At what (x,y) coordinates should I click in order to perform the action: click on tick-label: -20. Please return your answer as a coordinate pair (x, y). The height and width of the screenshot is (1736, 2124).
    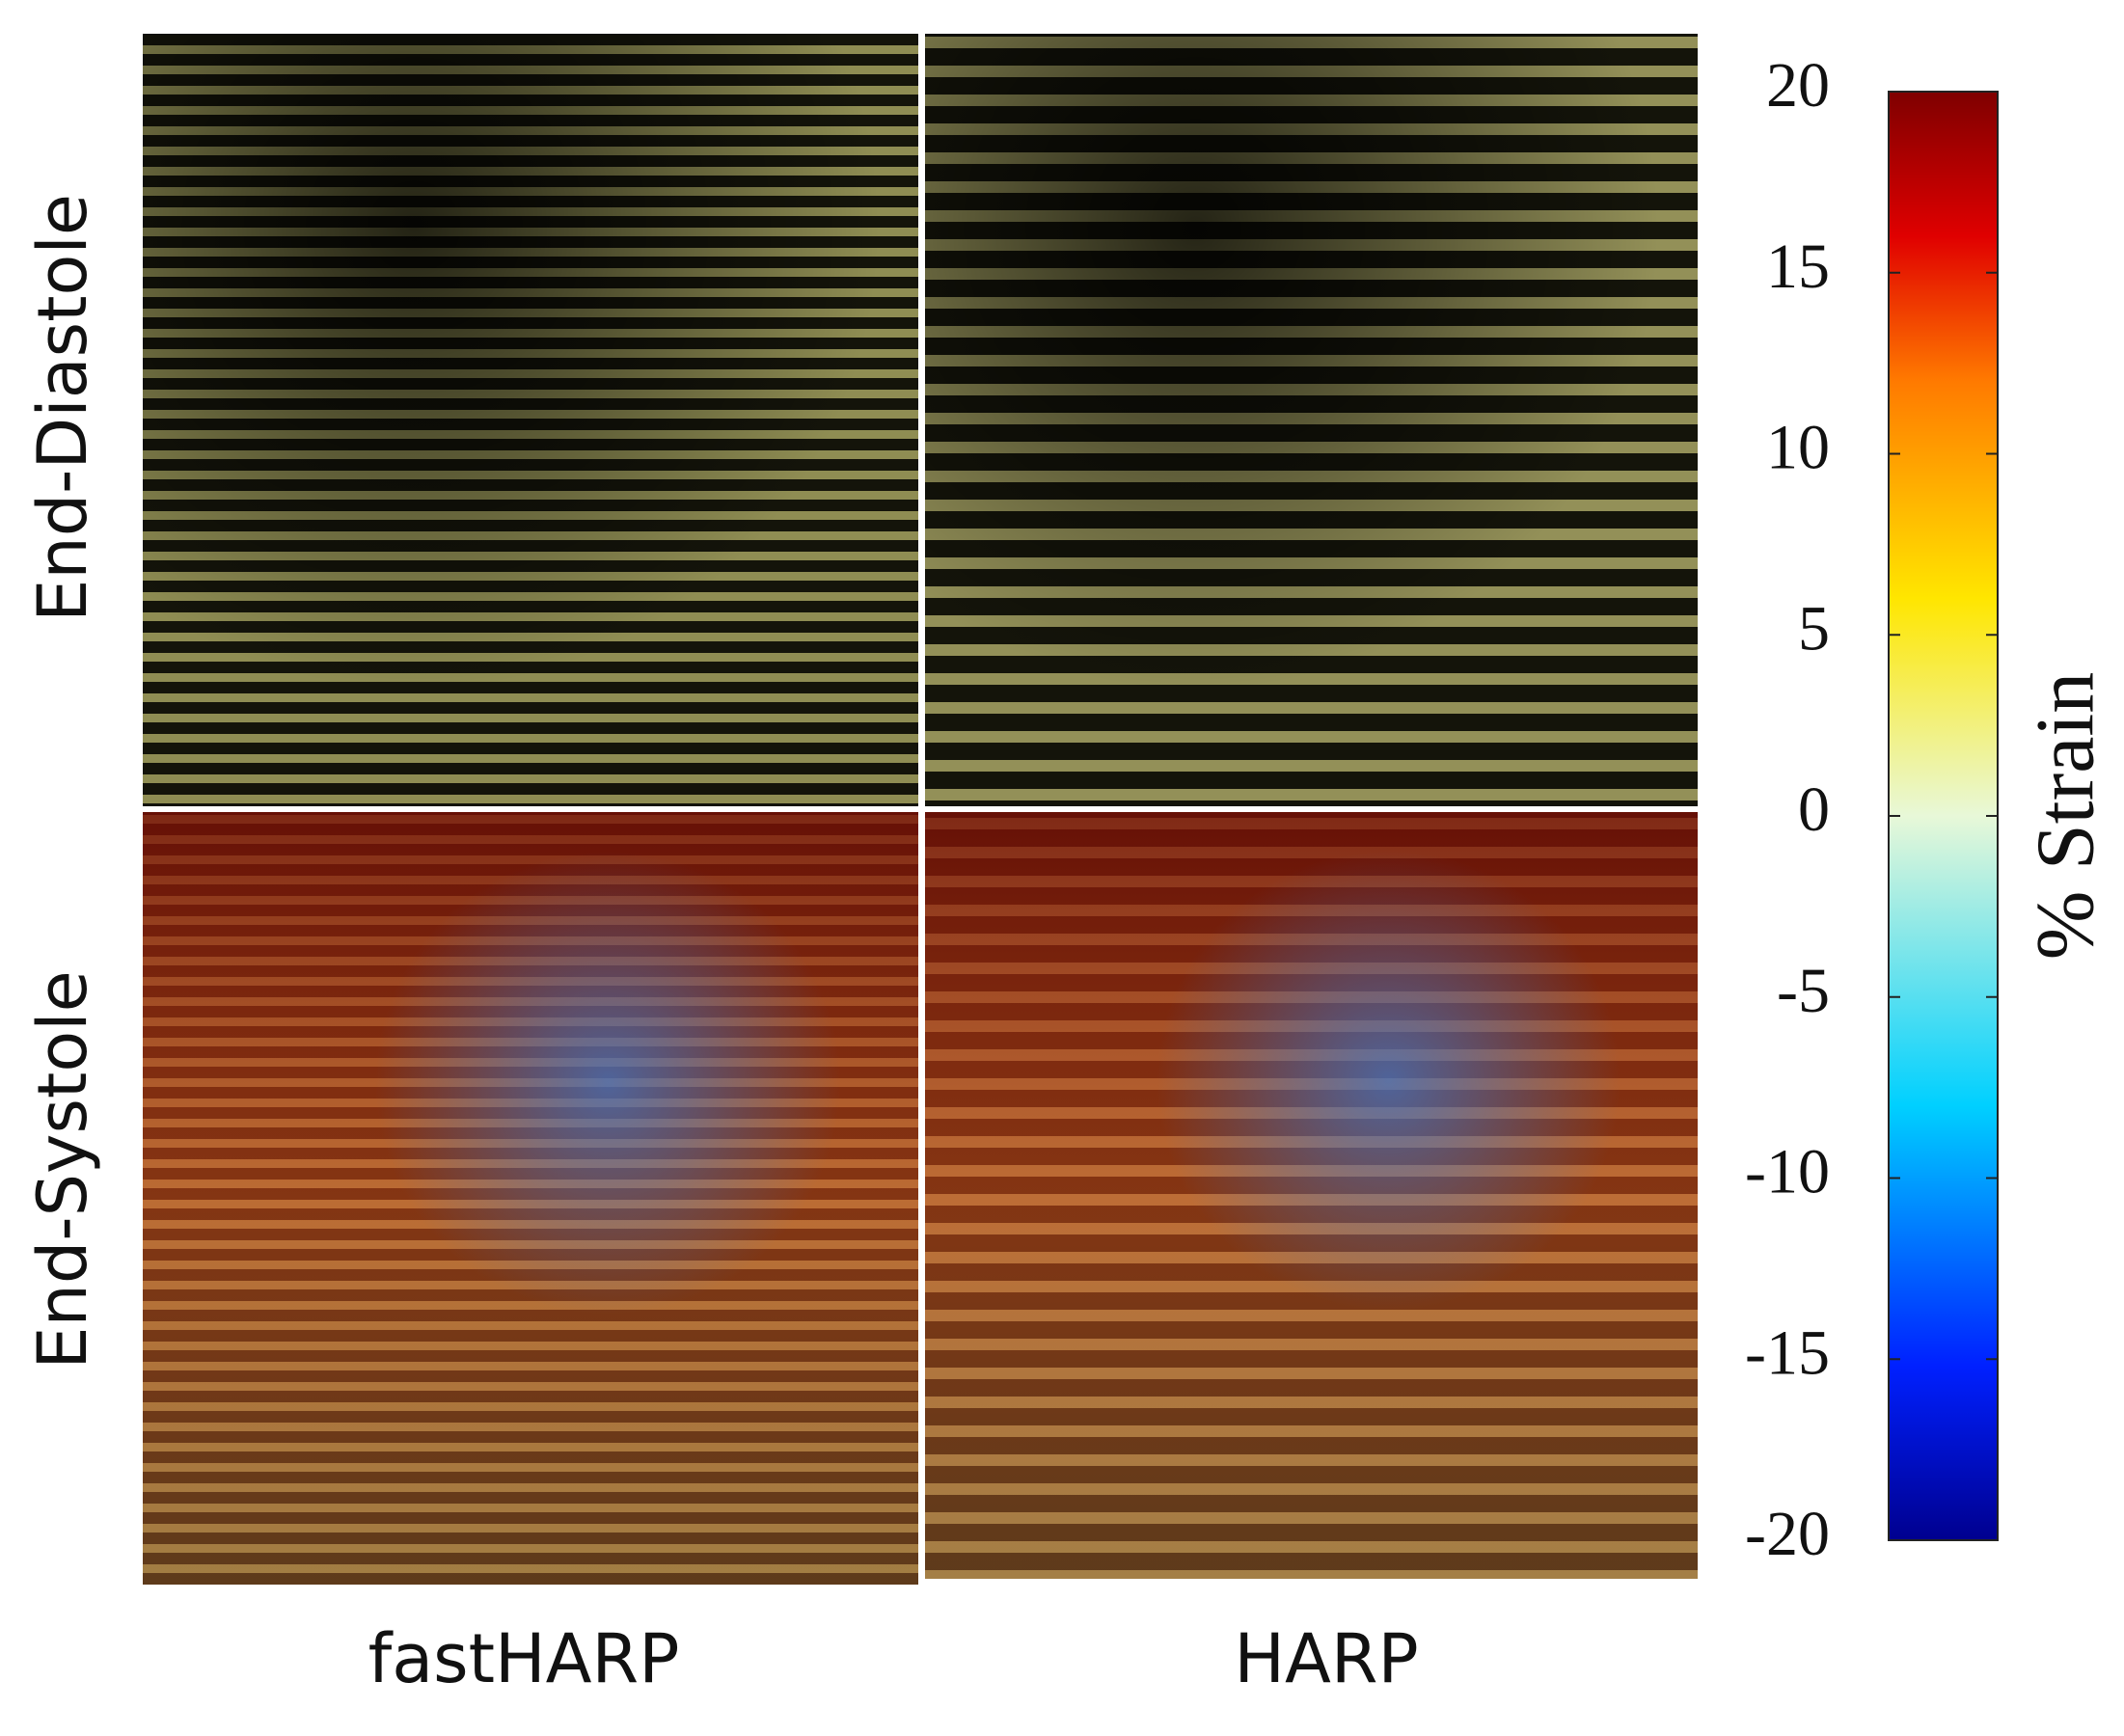
    Looking at the image, I should click on (1788, 1534).